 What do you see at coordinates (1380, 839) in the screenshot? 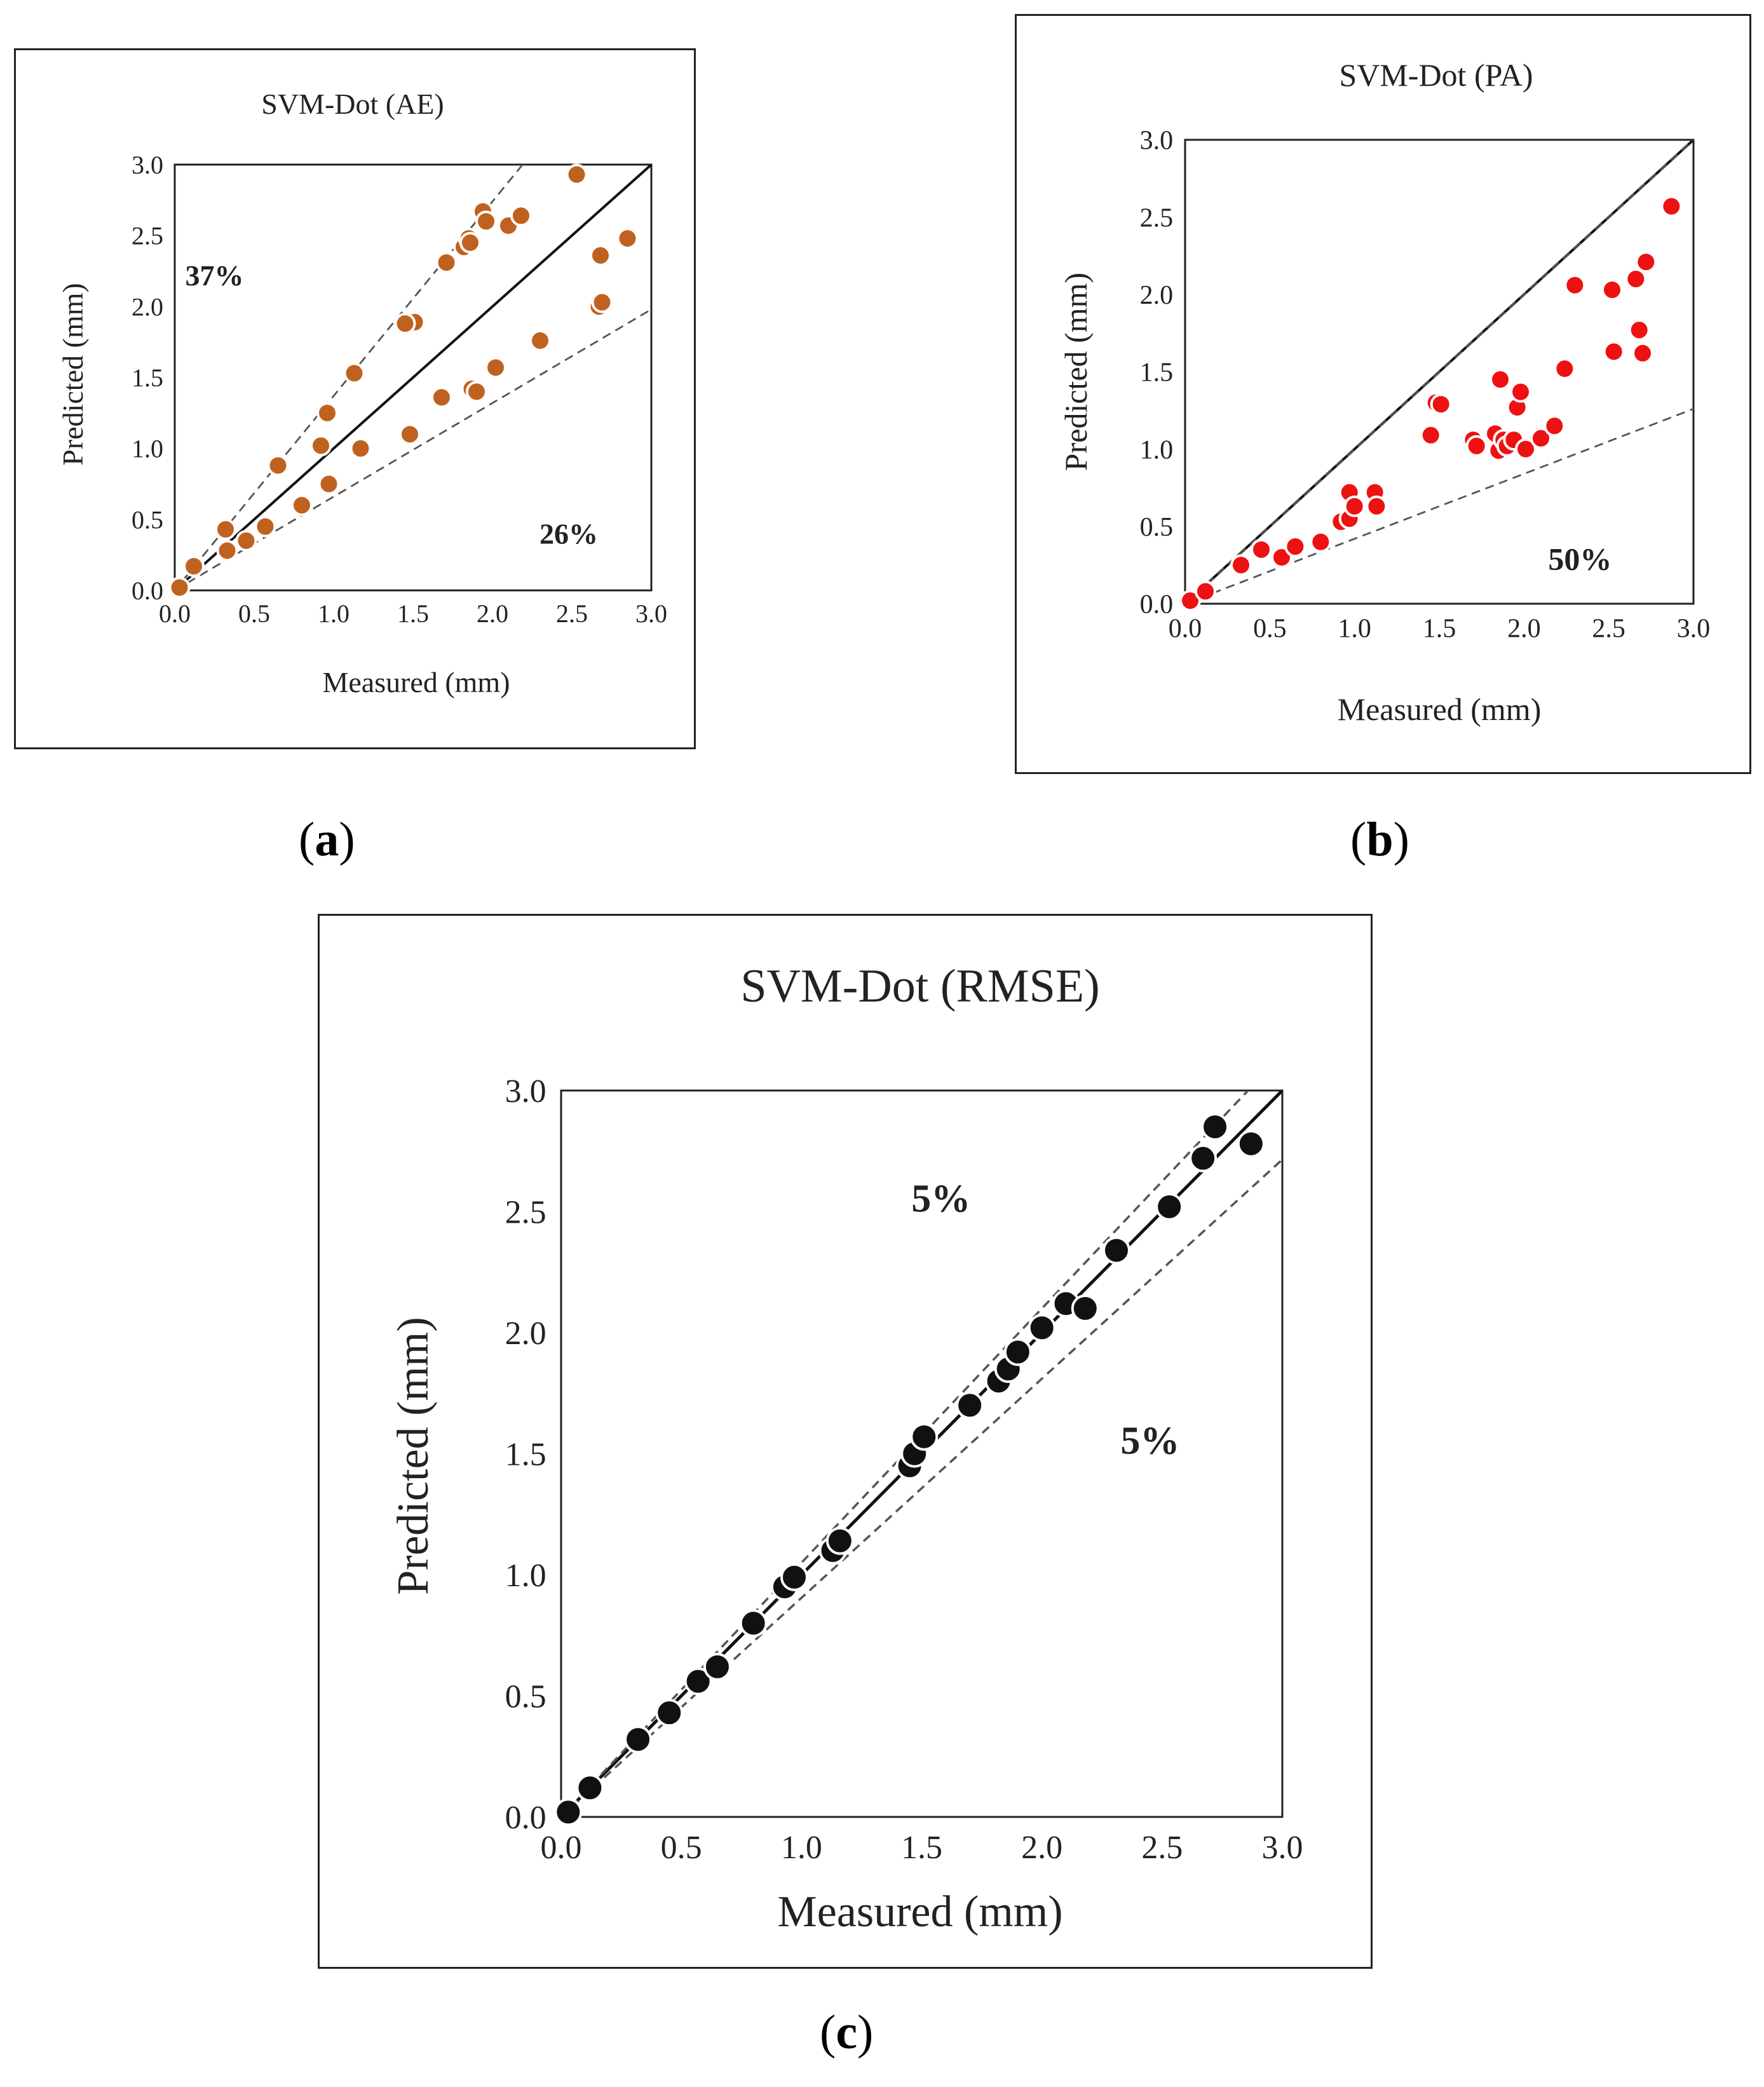
I see `caption-b-letter: b` at bounding box center [1380, 839].